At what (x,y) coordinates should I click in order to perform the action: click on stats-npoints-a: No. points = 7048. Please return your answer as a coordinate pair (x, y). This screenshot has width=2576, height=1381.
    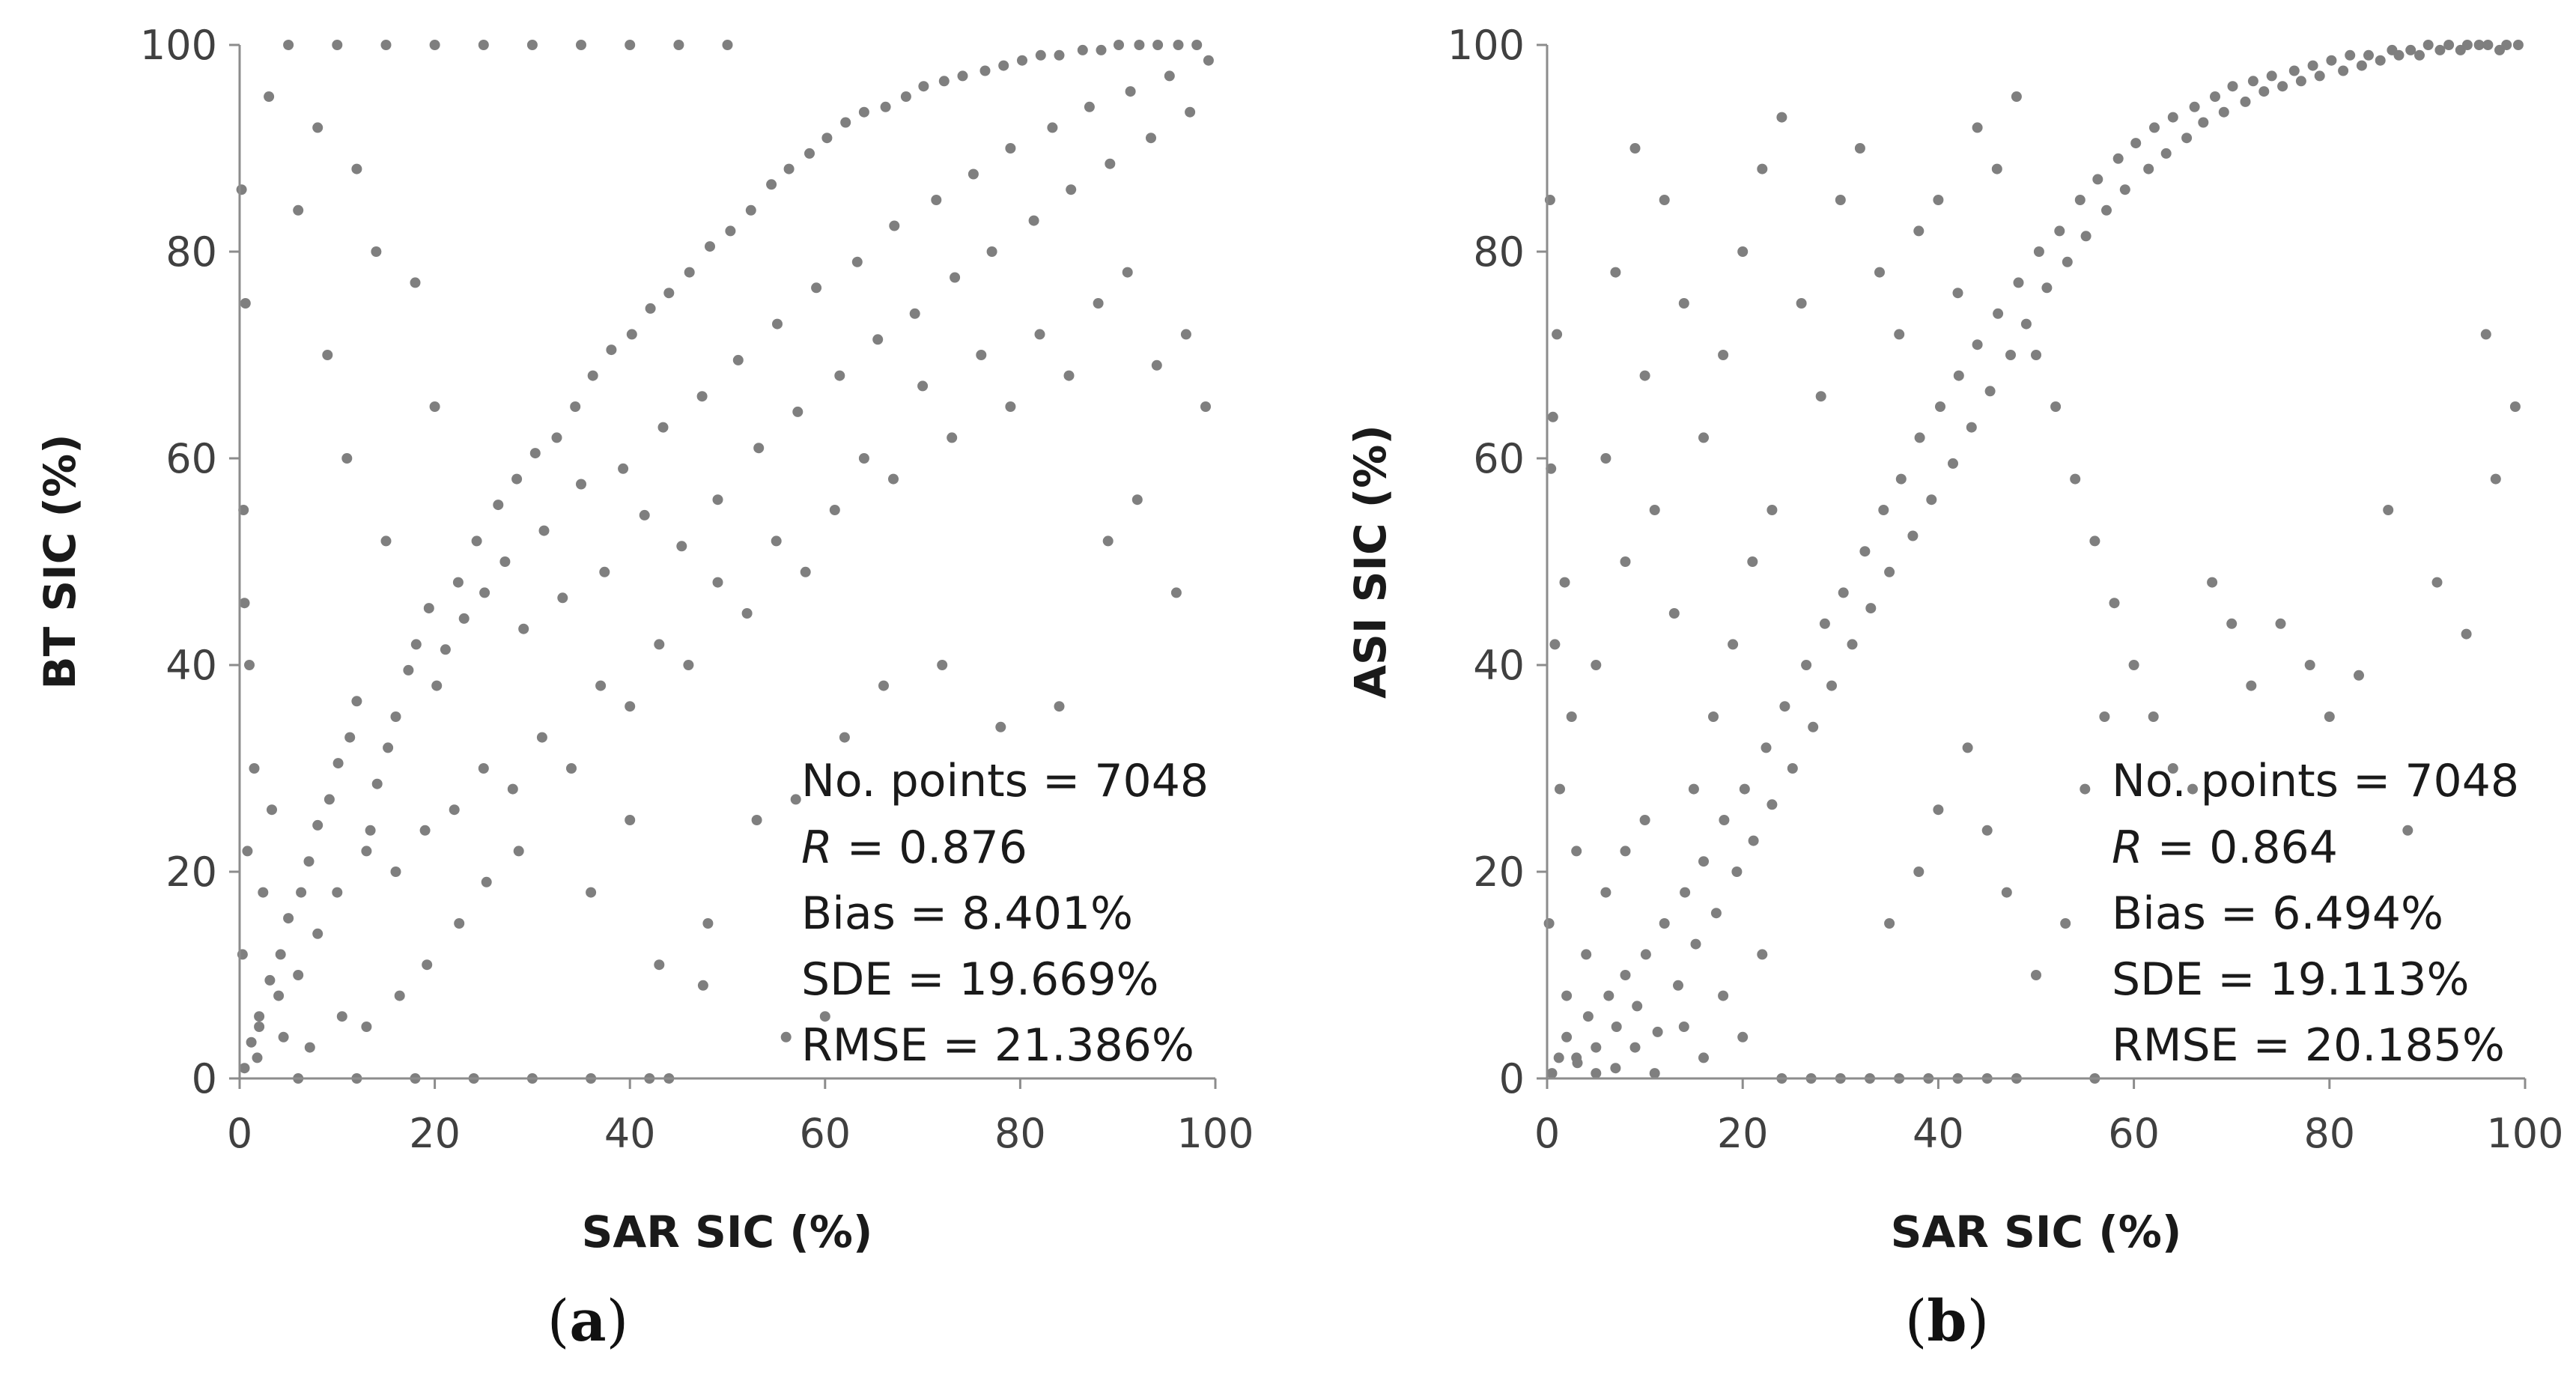
    Looking at the image, I should click on (1005, 781).